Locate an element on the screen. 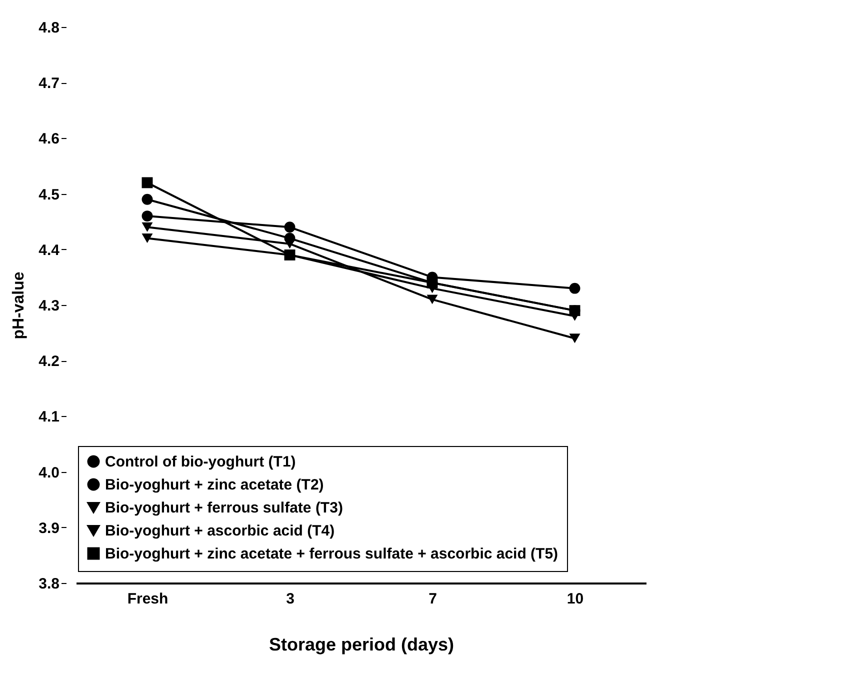  legend-label: Bio-yoghurt + zinc acetate + ferrous sulfate + ascorbic acid (T5) is located at coordinates (331, 554).